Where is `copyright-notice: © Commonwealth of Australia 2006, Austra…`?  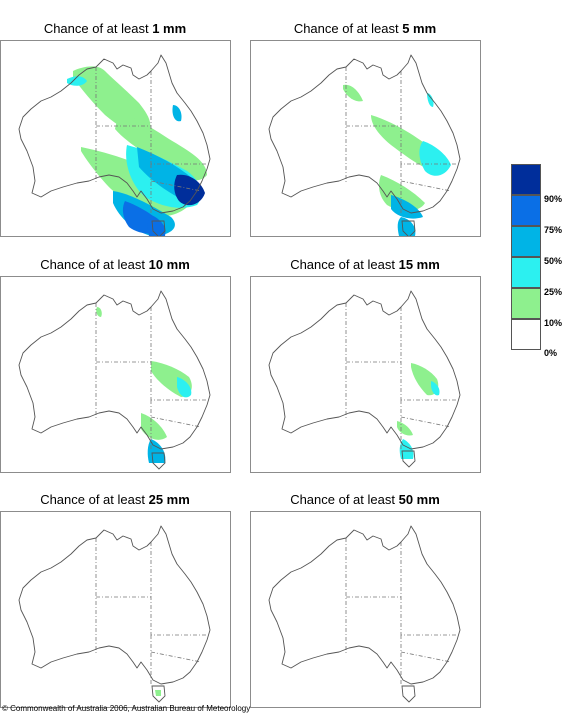
copyright-notice: © Commonwealth of Australia 2006, Austra… is located at coordinates (126, 708).